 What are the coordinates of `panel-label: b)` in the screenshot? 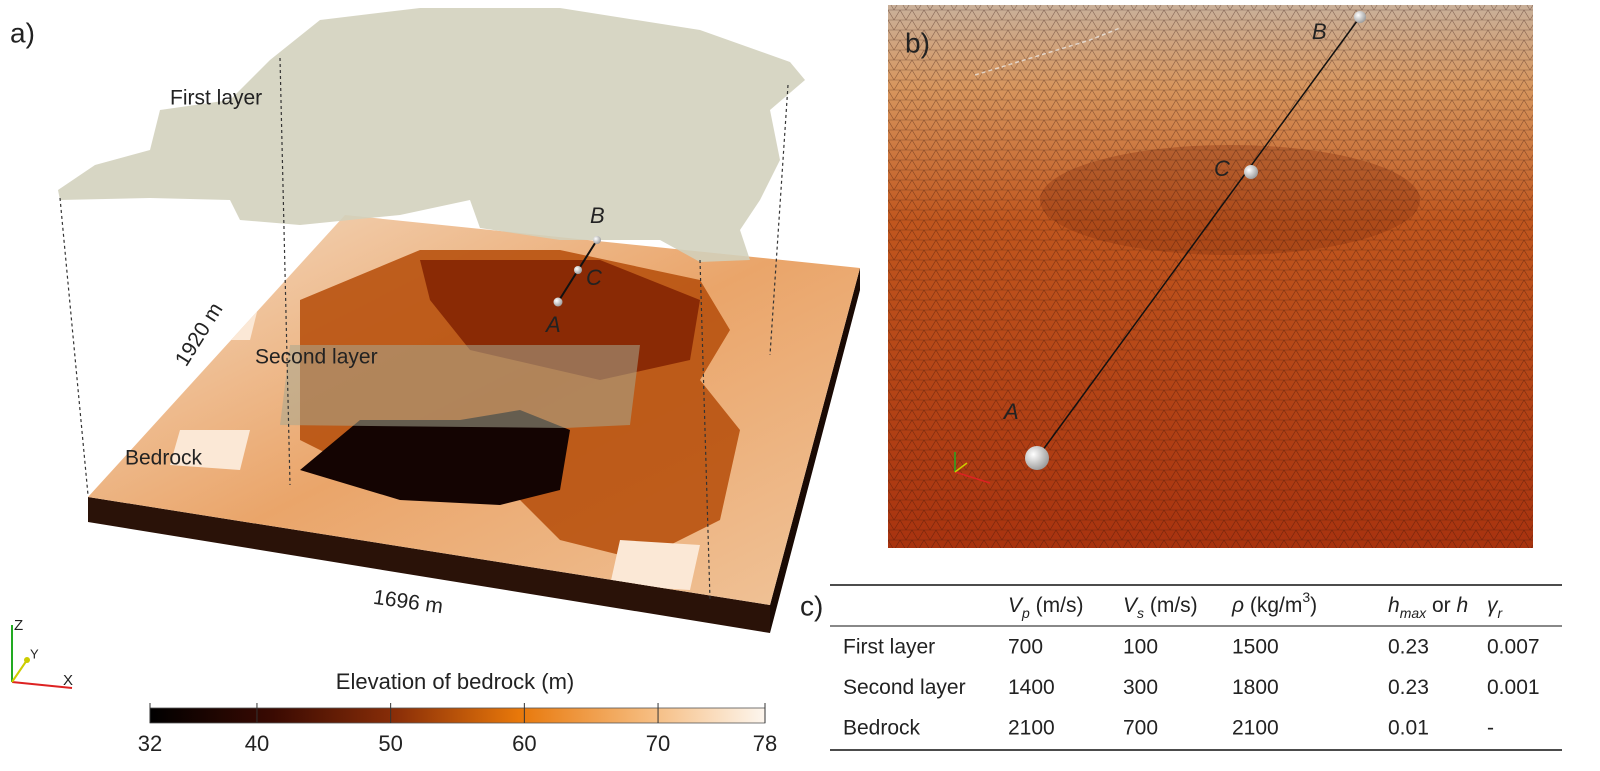 It's located at (917, 42).